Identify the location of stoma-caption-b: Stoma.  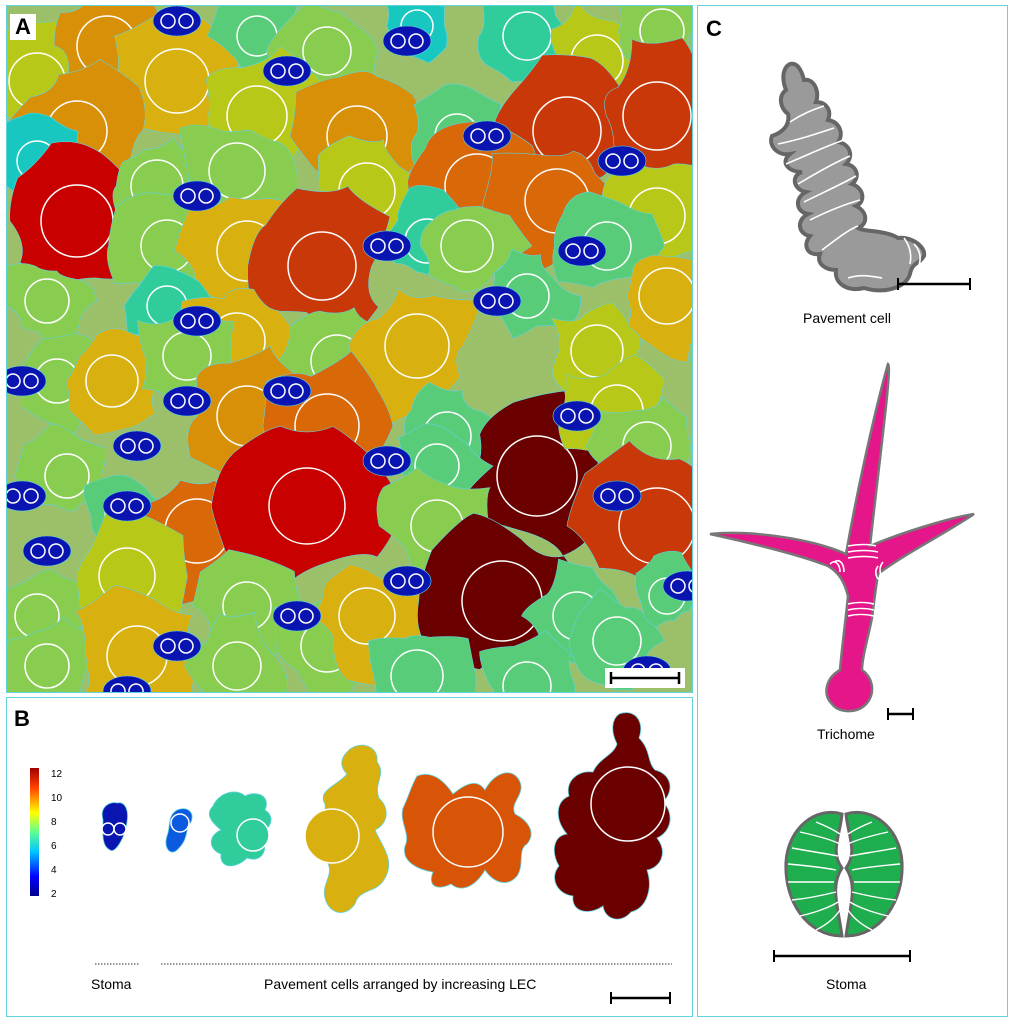
(111, 984).